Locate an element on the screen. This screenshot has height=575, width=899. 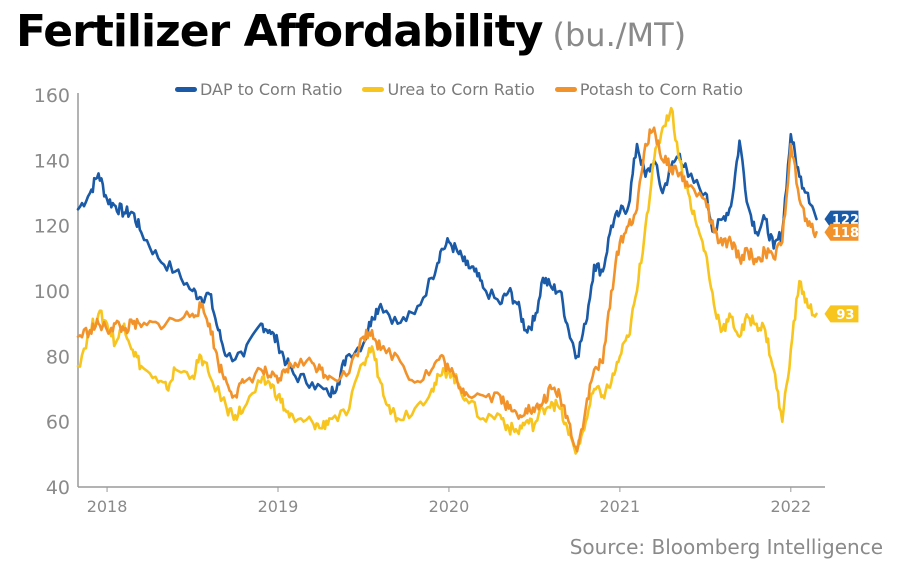
legend-item: Potash to Corn Ratio is located at coordinates (649, 89).